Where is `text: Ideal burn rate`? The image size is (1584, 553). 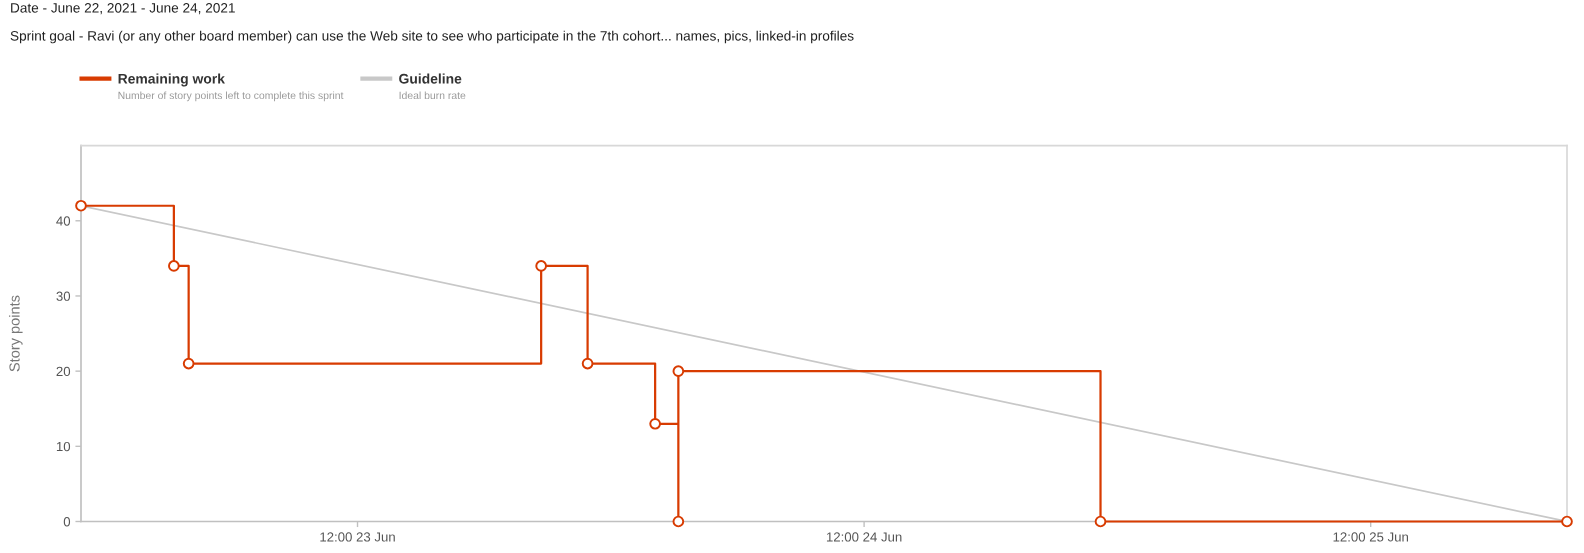
text: Ideal burn rate is located at coordinates (432, 95).